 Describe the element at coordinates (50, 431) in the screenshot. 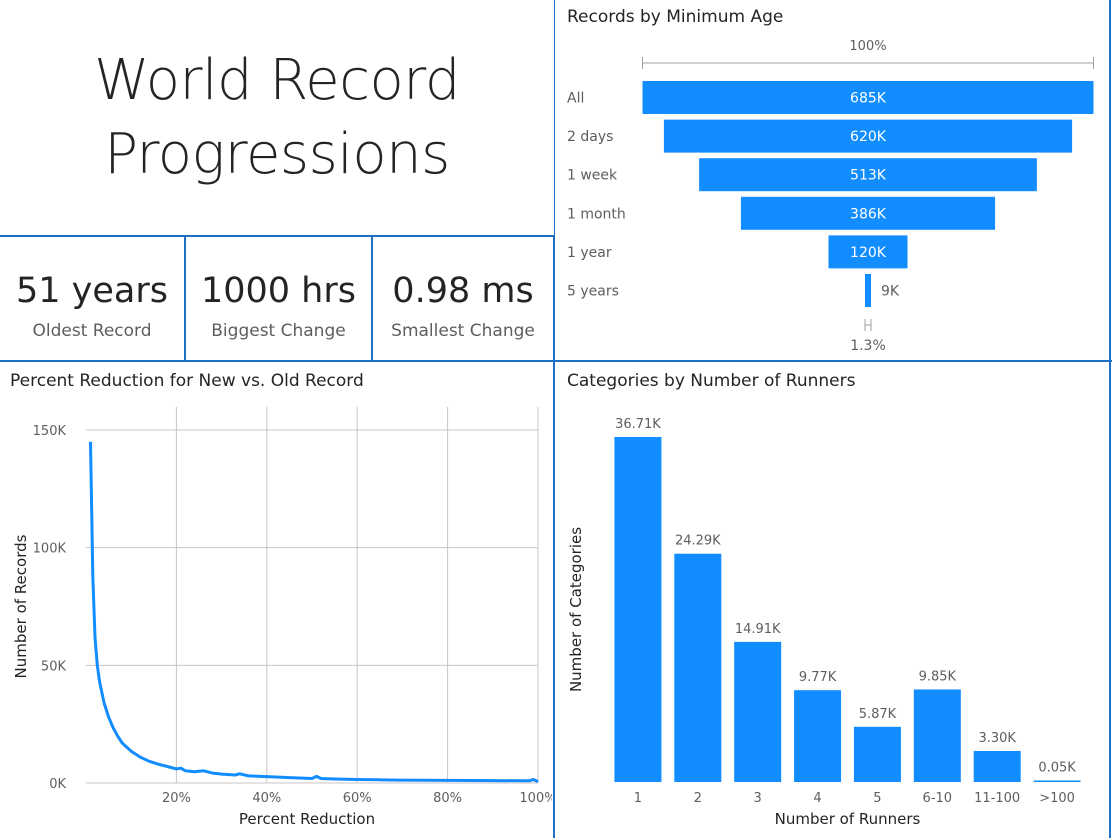

I see `line-chart-y-tick: 150K` at that location.